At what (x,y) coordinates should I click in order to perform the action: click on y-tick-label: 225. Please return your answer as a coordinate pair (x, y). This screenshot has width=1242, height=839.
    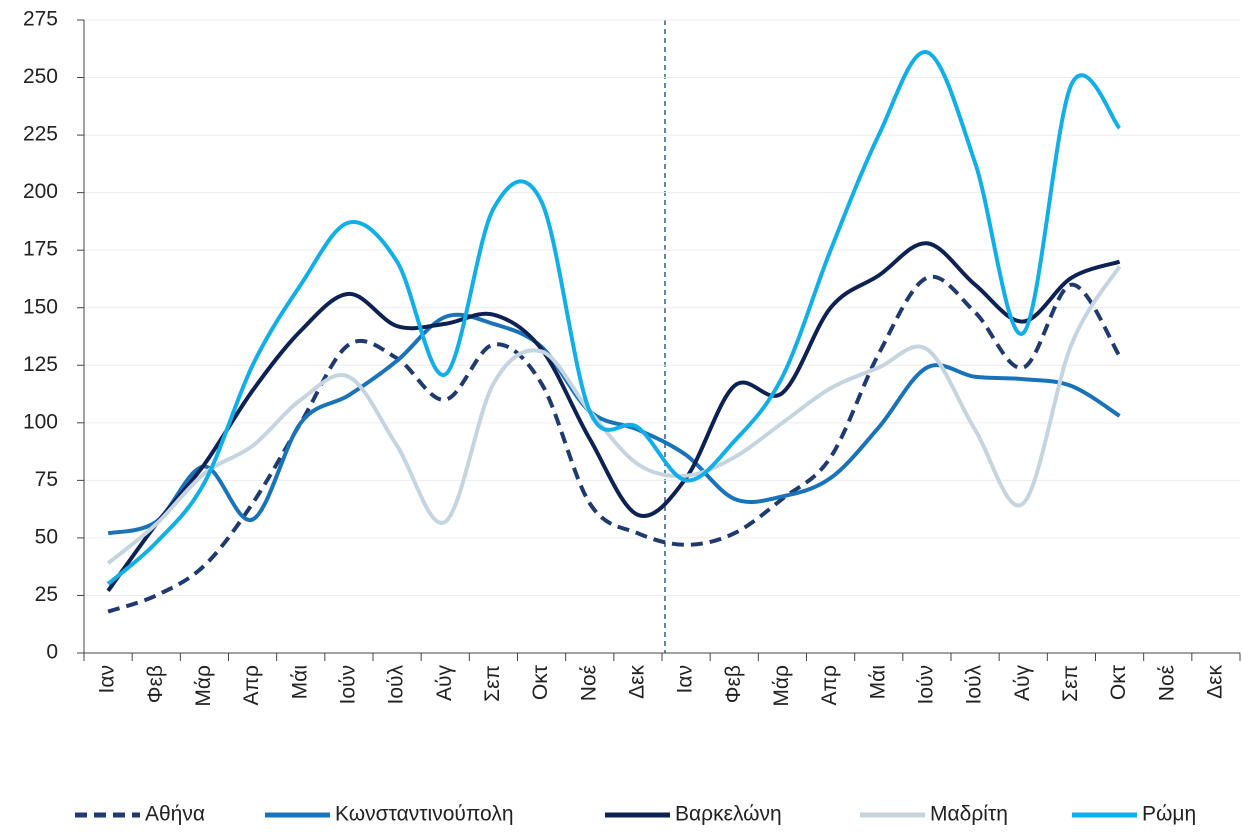
    Looking at the image, I should click on (40, 134).